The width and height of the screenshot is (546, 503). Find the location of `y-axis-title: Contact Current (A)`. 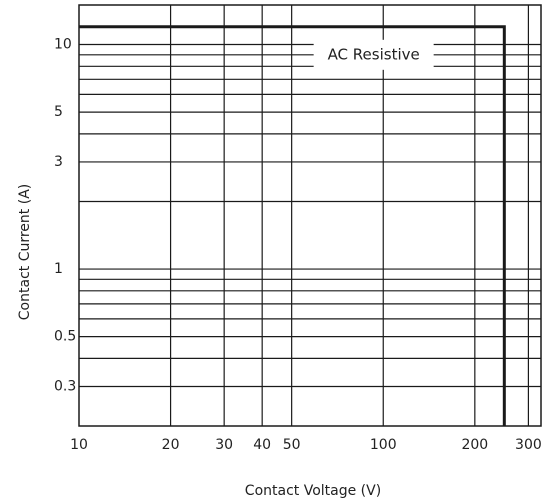

y-axis-title: Contact Current (A) is located at coordinates (25, 252).